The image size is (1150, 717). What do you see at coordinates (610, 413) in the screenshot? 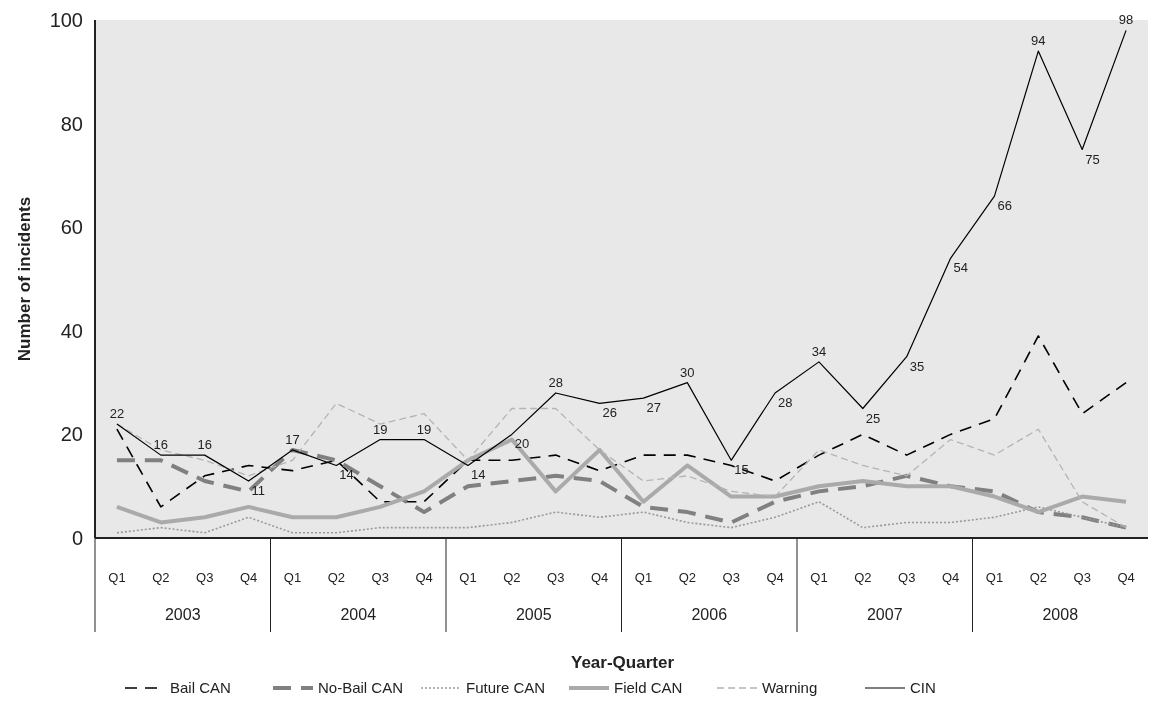
I see `data-label: 26` at bounding box center [610, 413].